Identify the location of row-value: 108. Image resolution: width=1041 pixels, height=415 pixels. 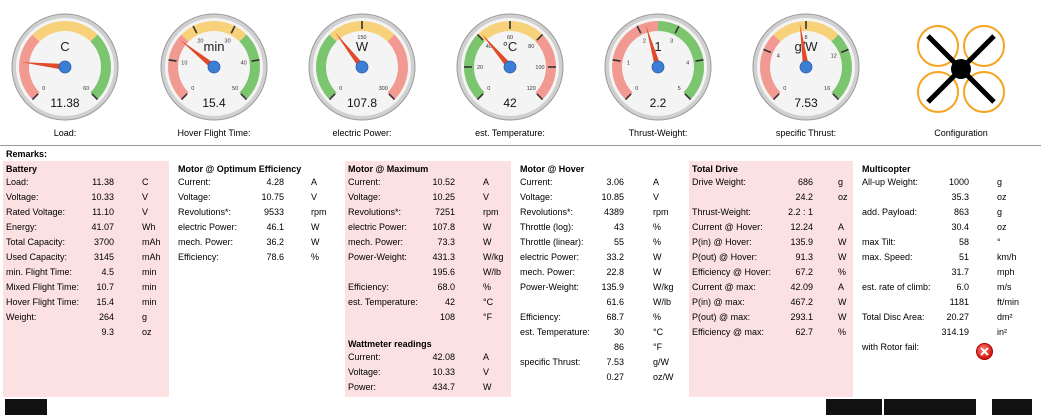
(447, 317).